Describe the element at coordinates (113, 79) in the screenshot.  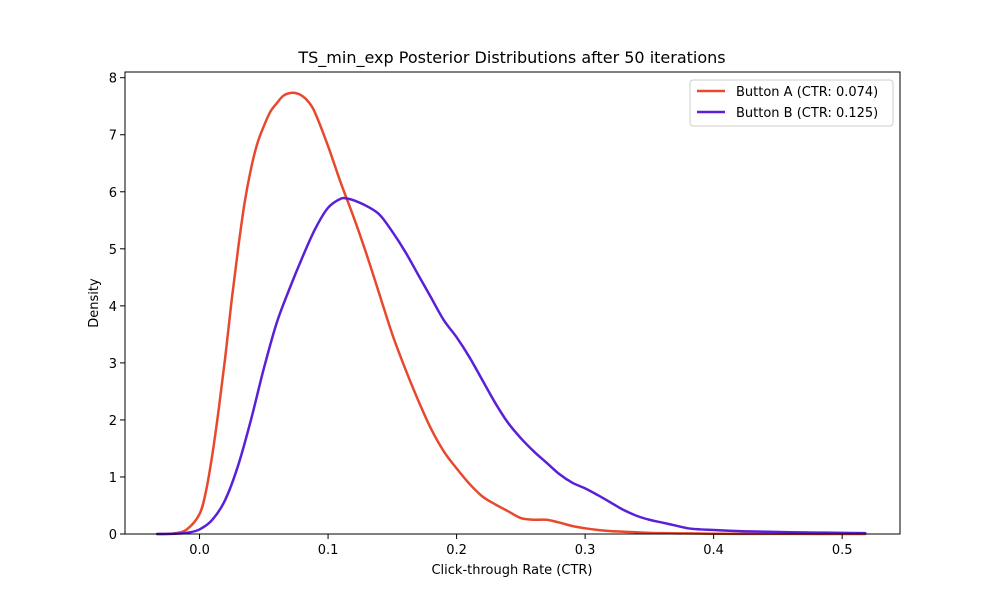
I see `y-tick-label: 8` at that location.